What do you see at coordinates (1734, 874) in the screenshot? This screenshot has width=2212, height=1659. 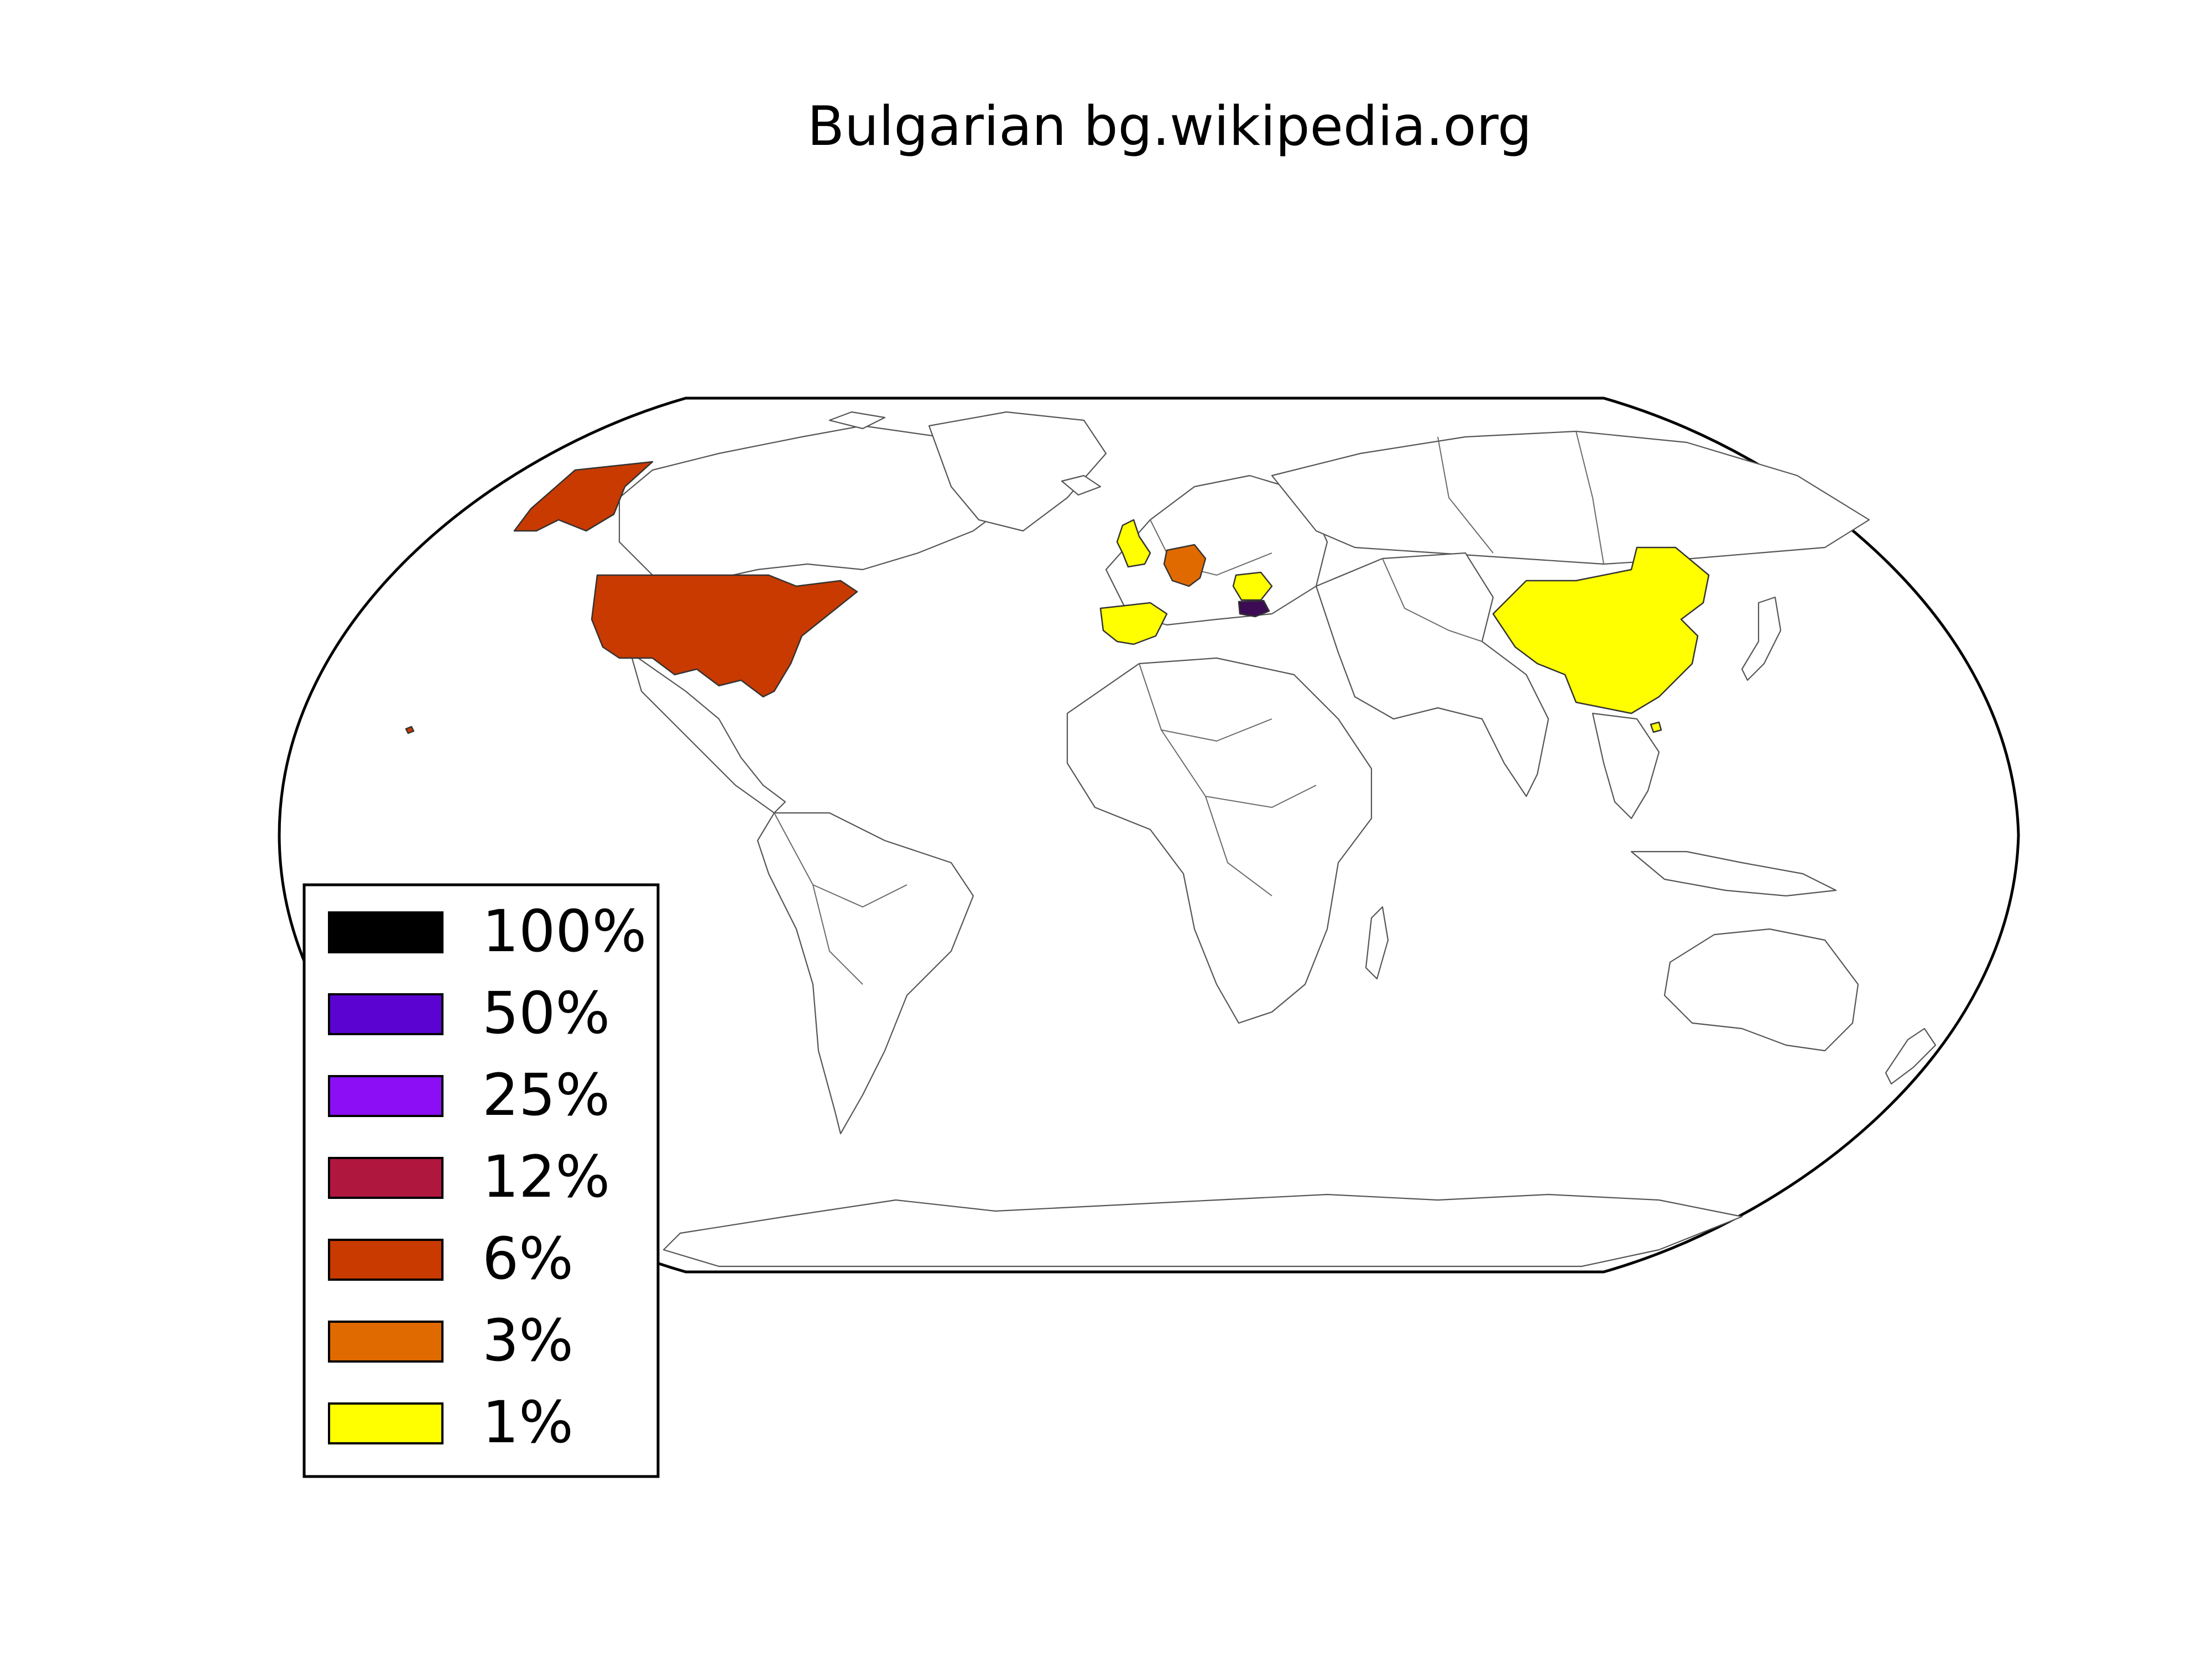 I see `indonesia-outline` at bounding box center [1734, 874].